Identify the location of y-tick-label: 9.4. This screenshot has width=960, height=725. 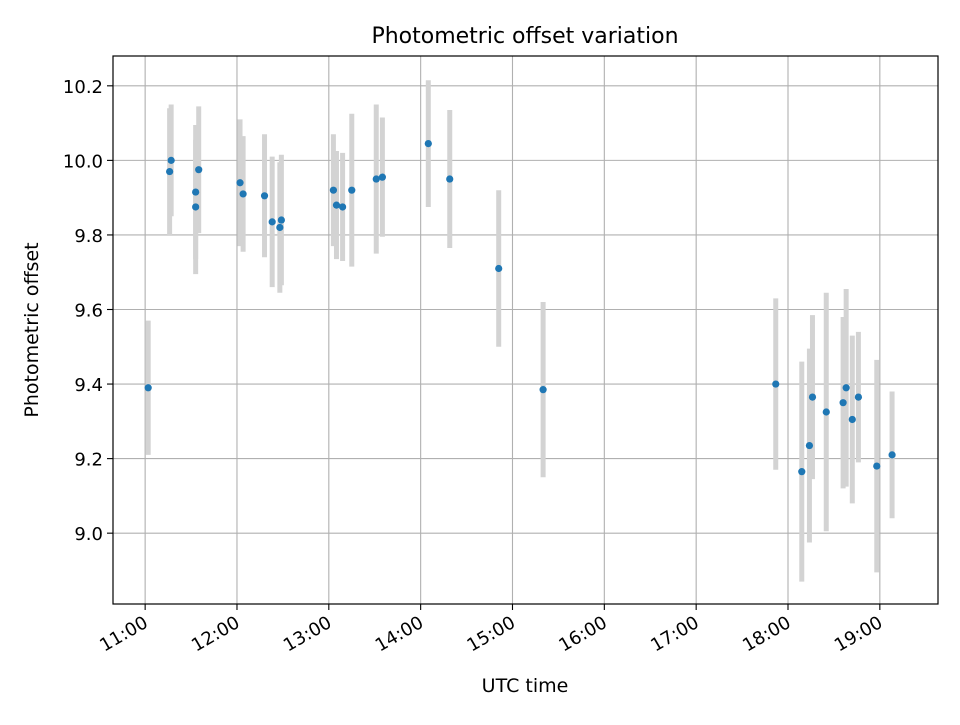
(88, 385).